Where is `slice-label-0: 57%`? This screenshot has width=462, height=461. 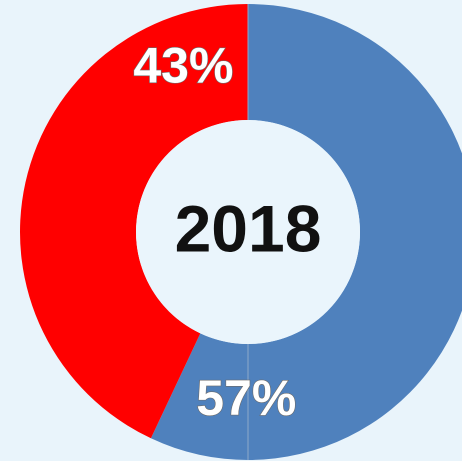 slice-label-0: 57% is located at coordinates (246, 398).